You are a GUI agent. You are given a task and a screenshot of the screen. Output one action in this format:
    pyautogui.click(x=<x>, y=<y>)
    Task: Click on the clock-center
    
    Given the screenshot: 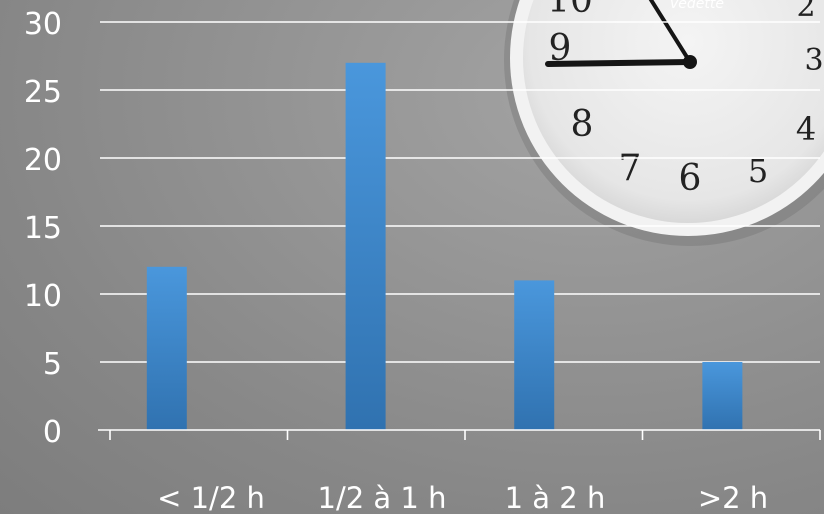 What is the action you would take?
    pyautogui.click(x=690, y=62)
    